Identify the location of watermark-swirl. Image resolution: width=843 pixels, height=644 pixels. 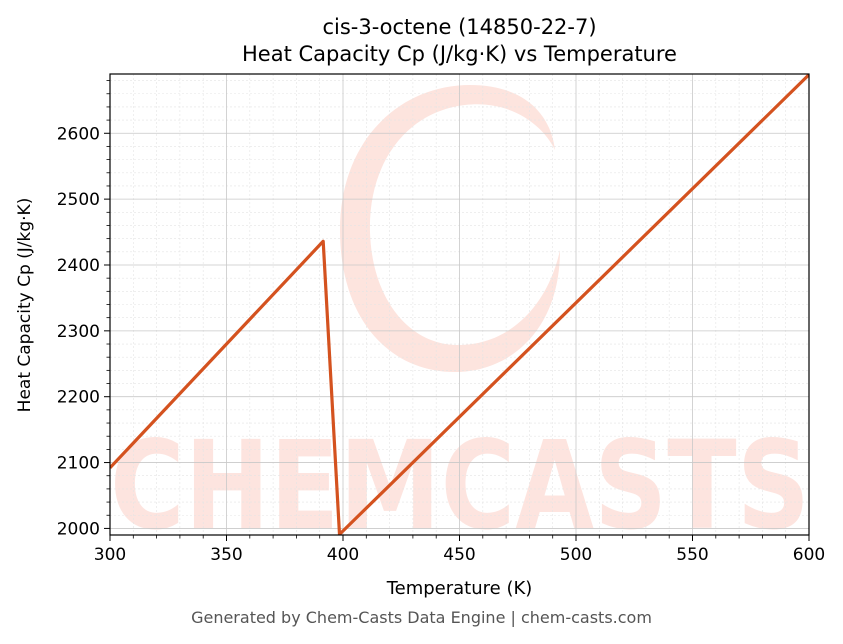
(450, 228).